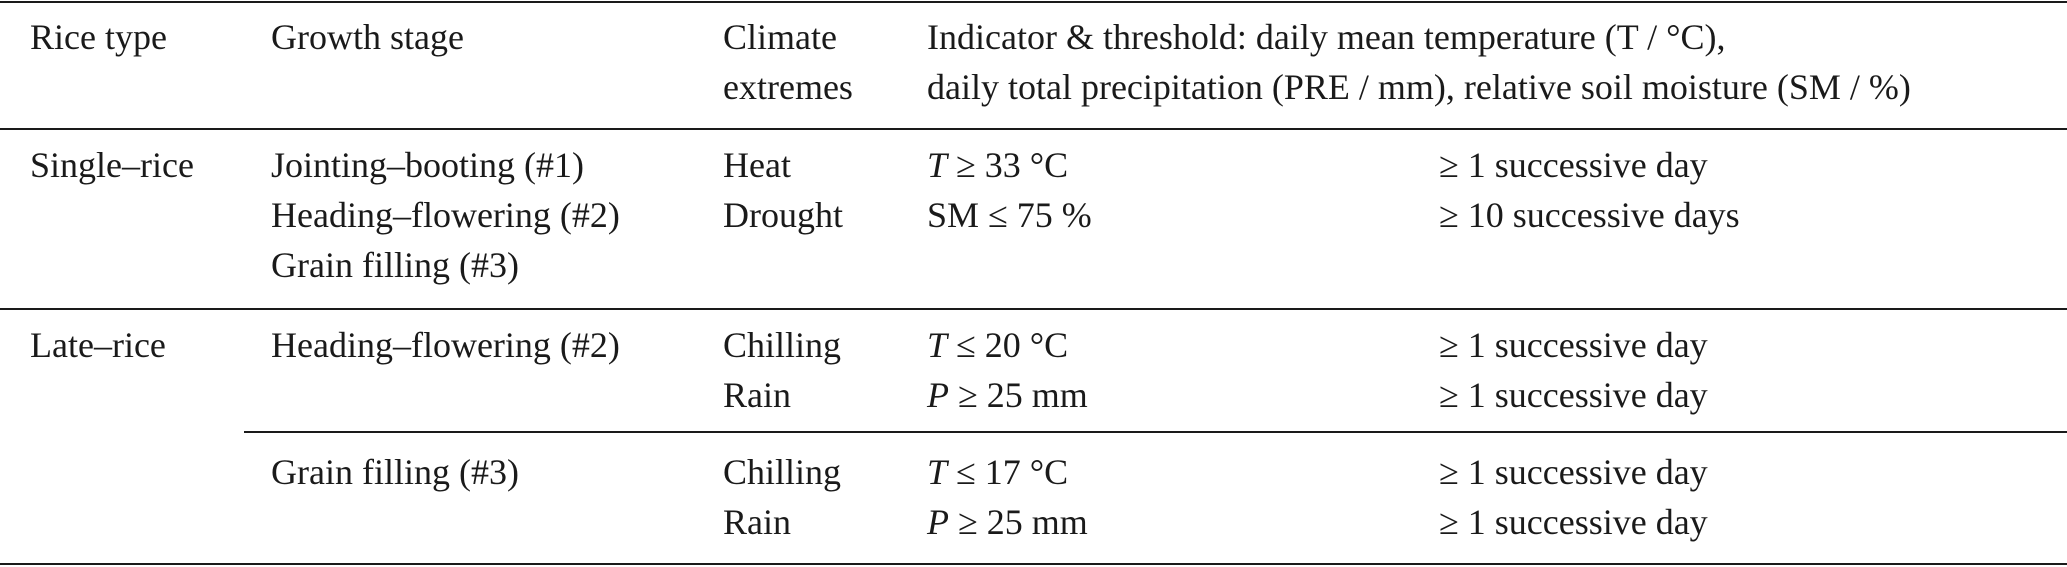 The width and height of the screenshot is (2067, 567). I want to click on header-growth-stage: Growth stage, so click(367, 37).